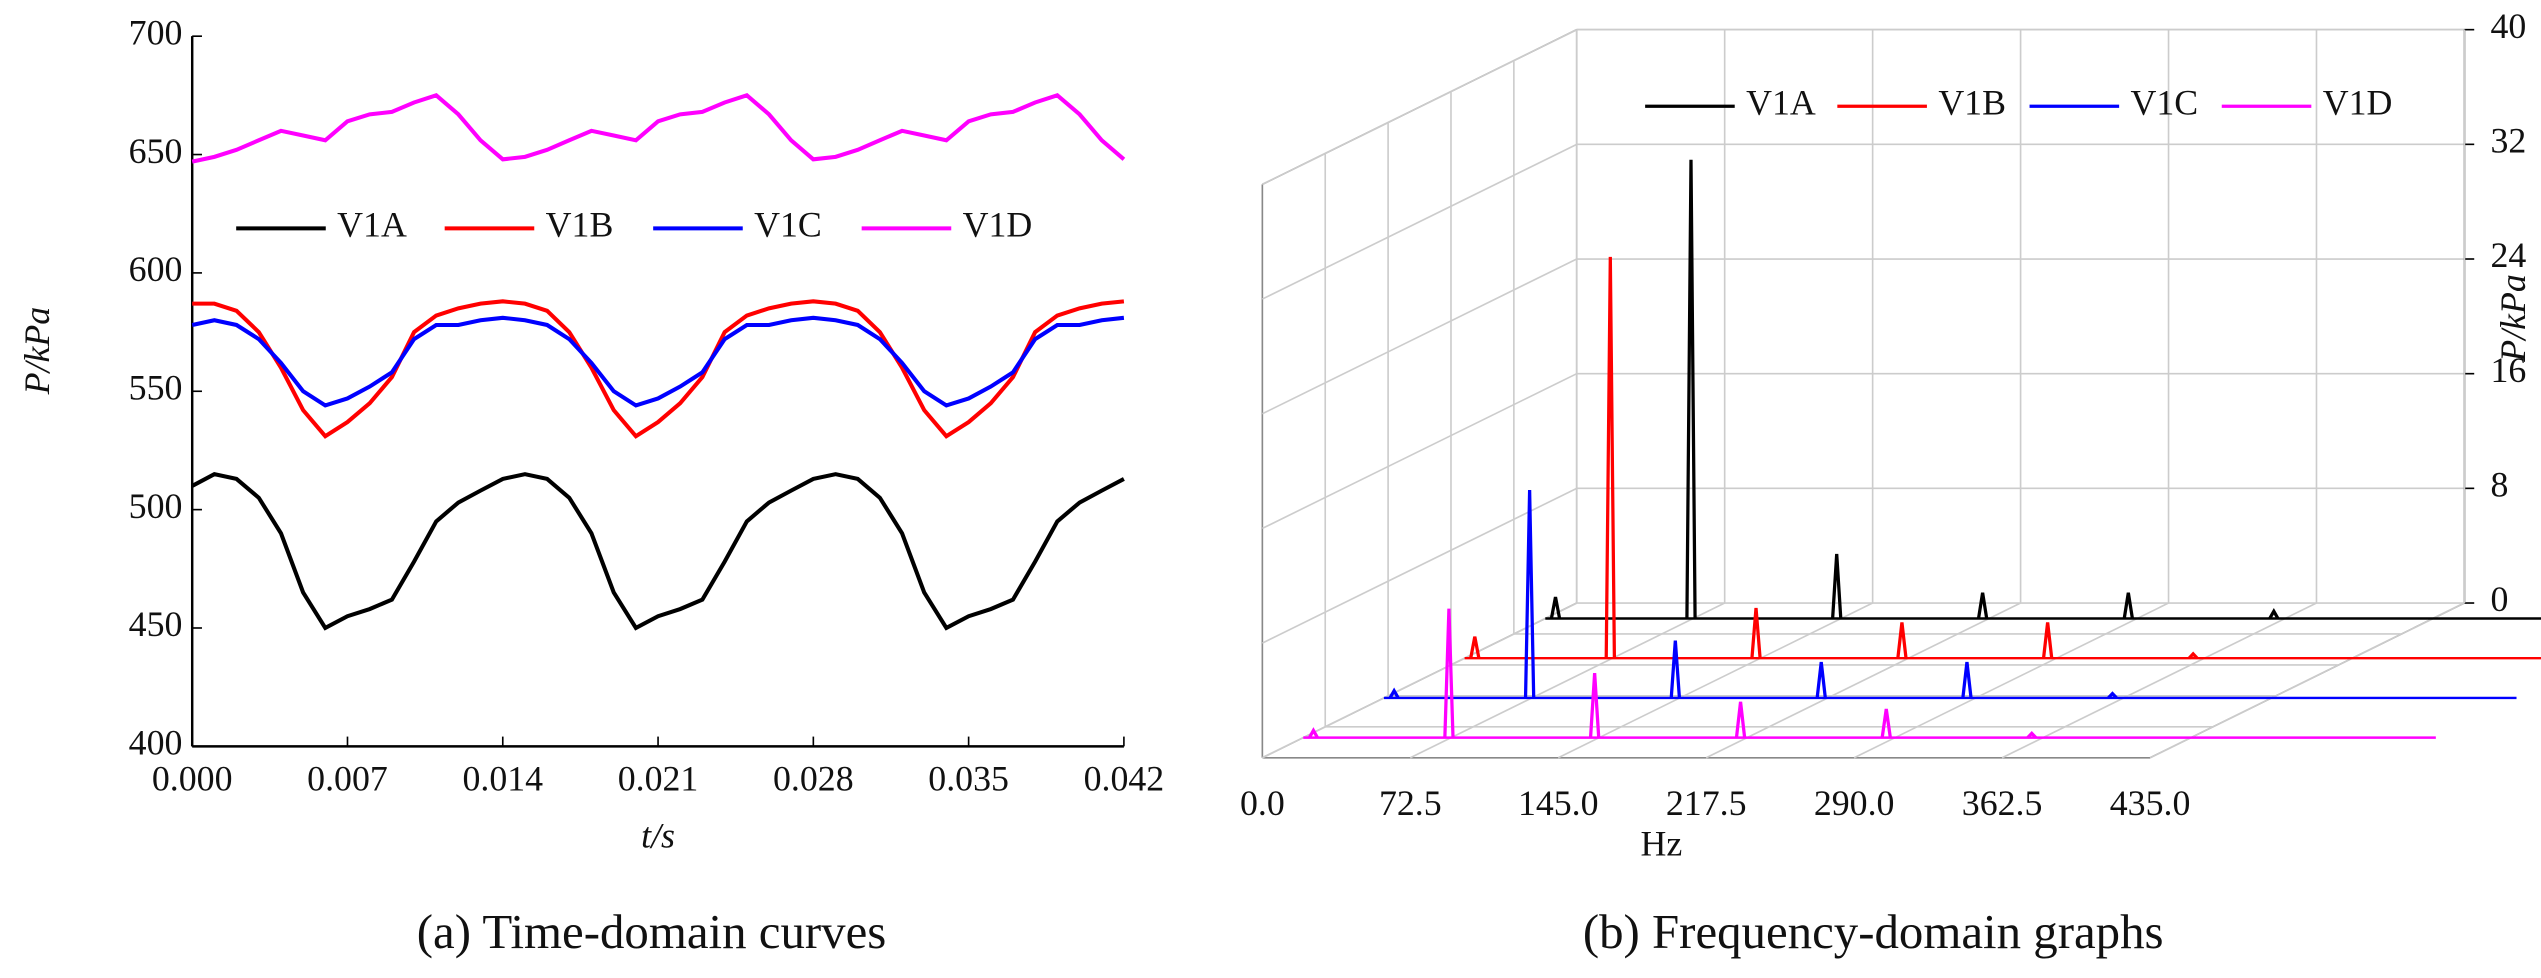  Describe the element at coordinates (1262, 803) in the screenshot. I see `x-tick-label: 0.0` at that location.